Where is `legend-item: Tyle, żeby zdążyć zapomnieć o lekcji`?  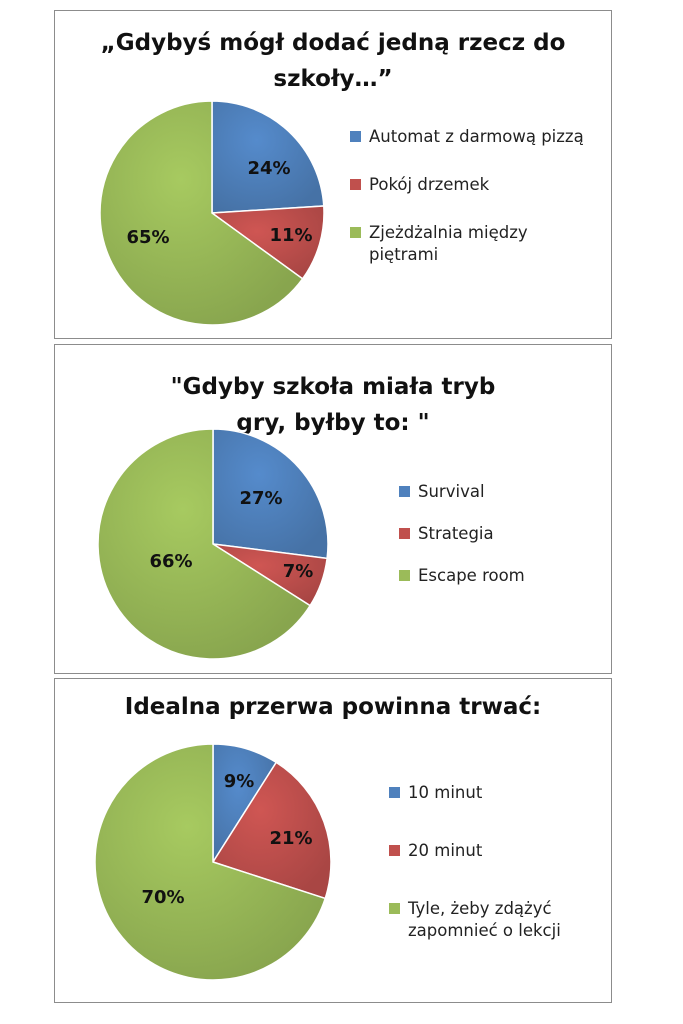
legend-item: Tyle, żeby zdążyć zapomnieć o lekcji is located at coordinates (489, 920).